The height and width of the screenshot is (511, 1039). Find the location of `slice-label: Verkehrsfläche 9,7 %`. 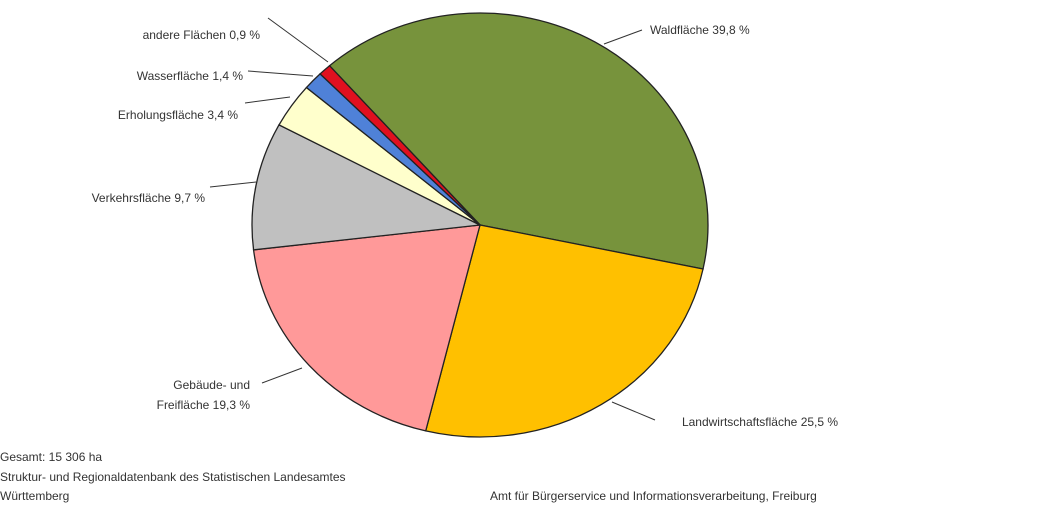

slice-label: Verkehrsfläche 9,7 % is located at coordinates (105, 198).